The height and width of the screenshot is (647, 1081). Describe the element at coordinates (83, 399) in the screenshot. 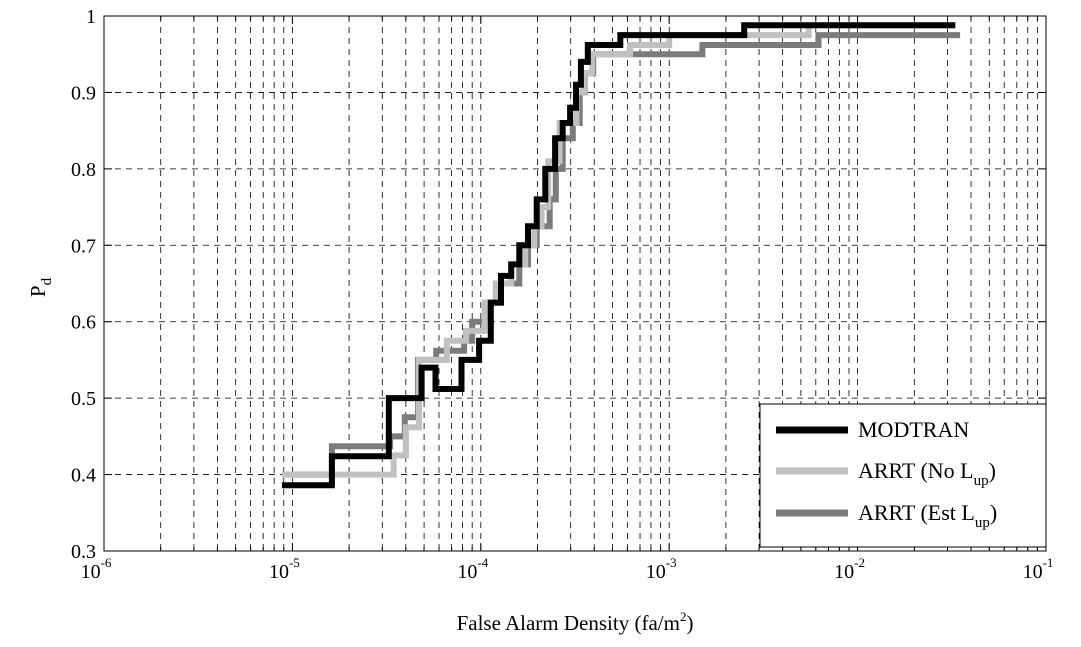

I see `y-tick-label: 0.5` at that location.